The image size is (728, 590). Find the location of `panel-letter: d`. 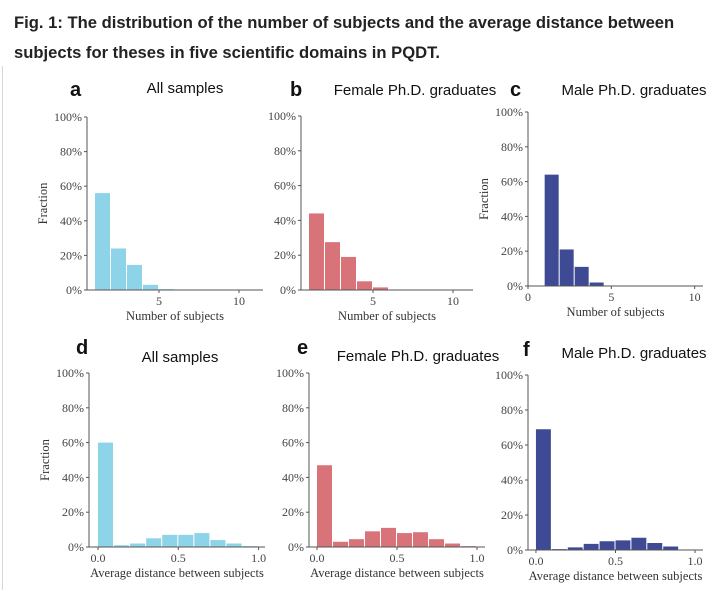

panel-letter: d is located at coordinates (82, 348).